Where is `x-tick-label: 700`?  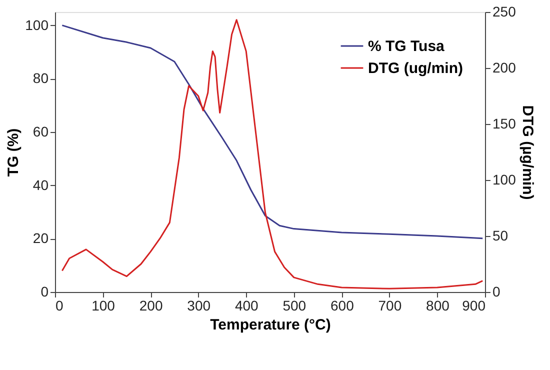
x-tick-label: 700 is located at coordinates (390, 306).